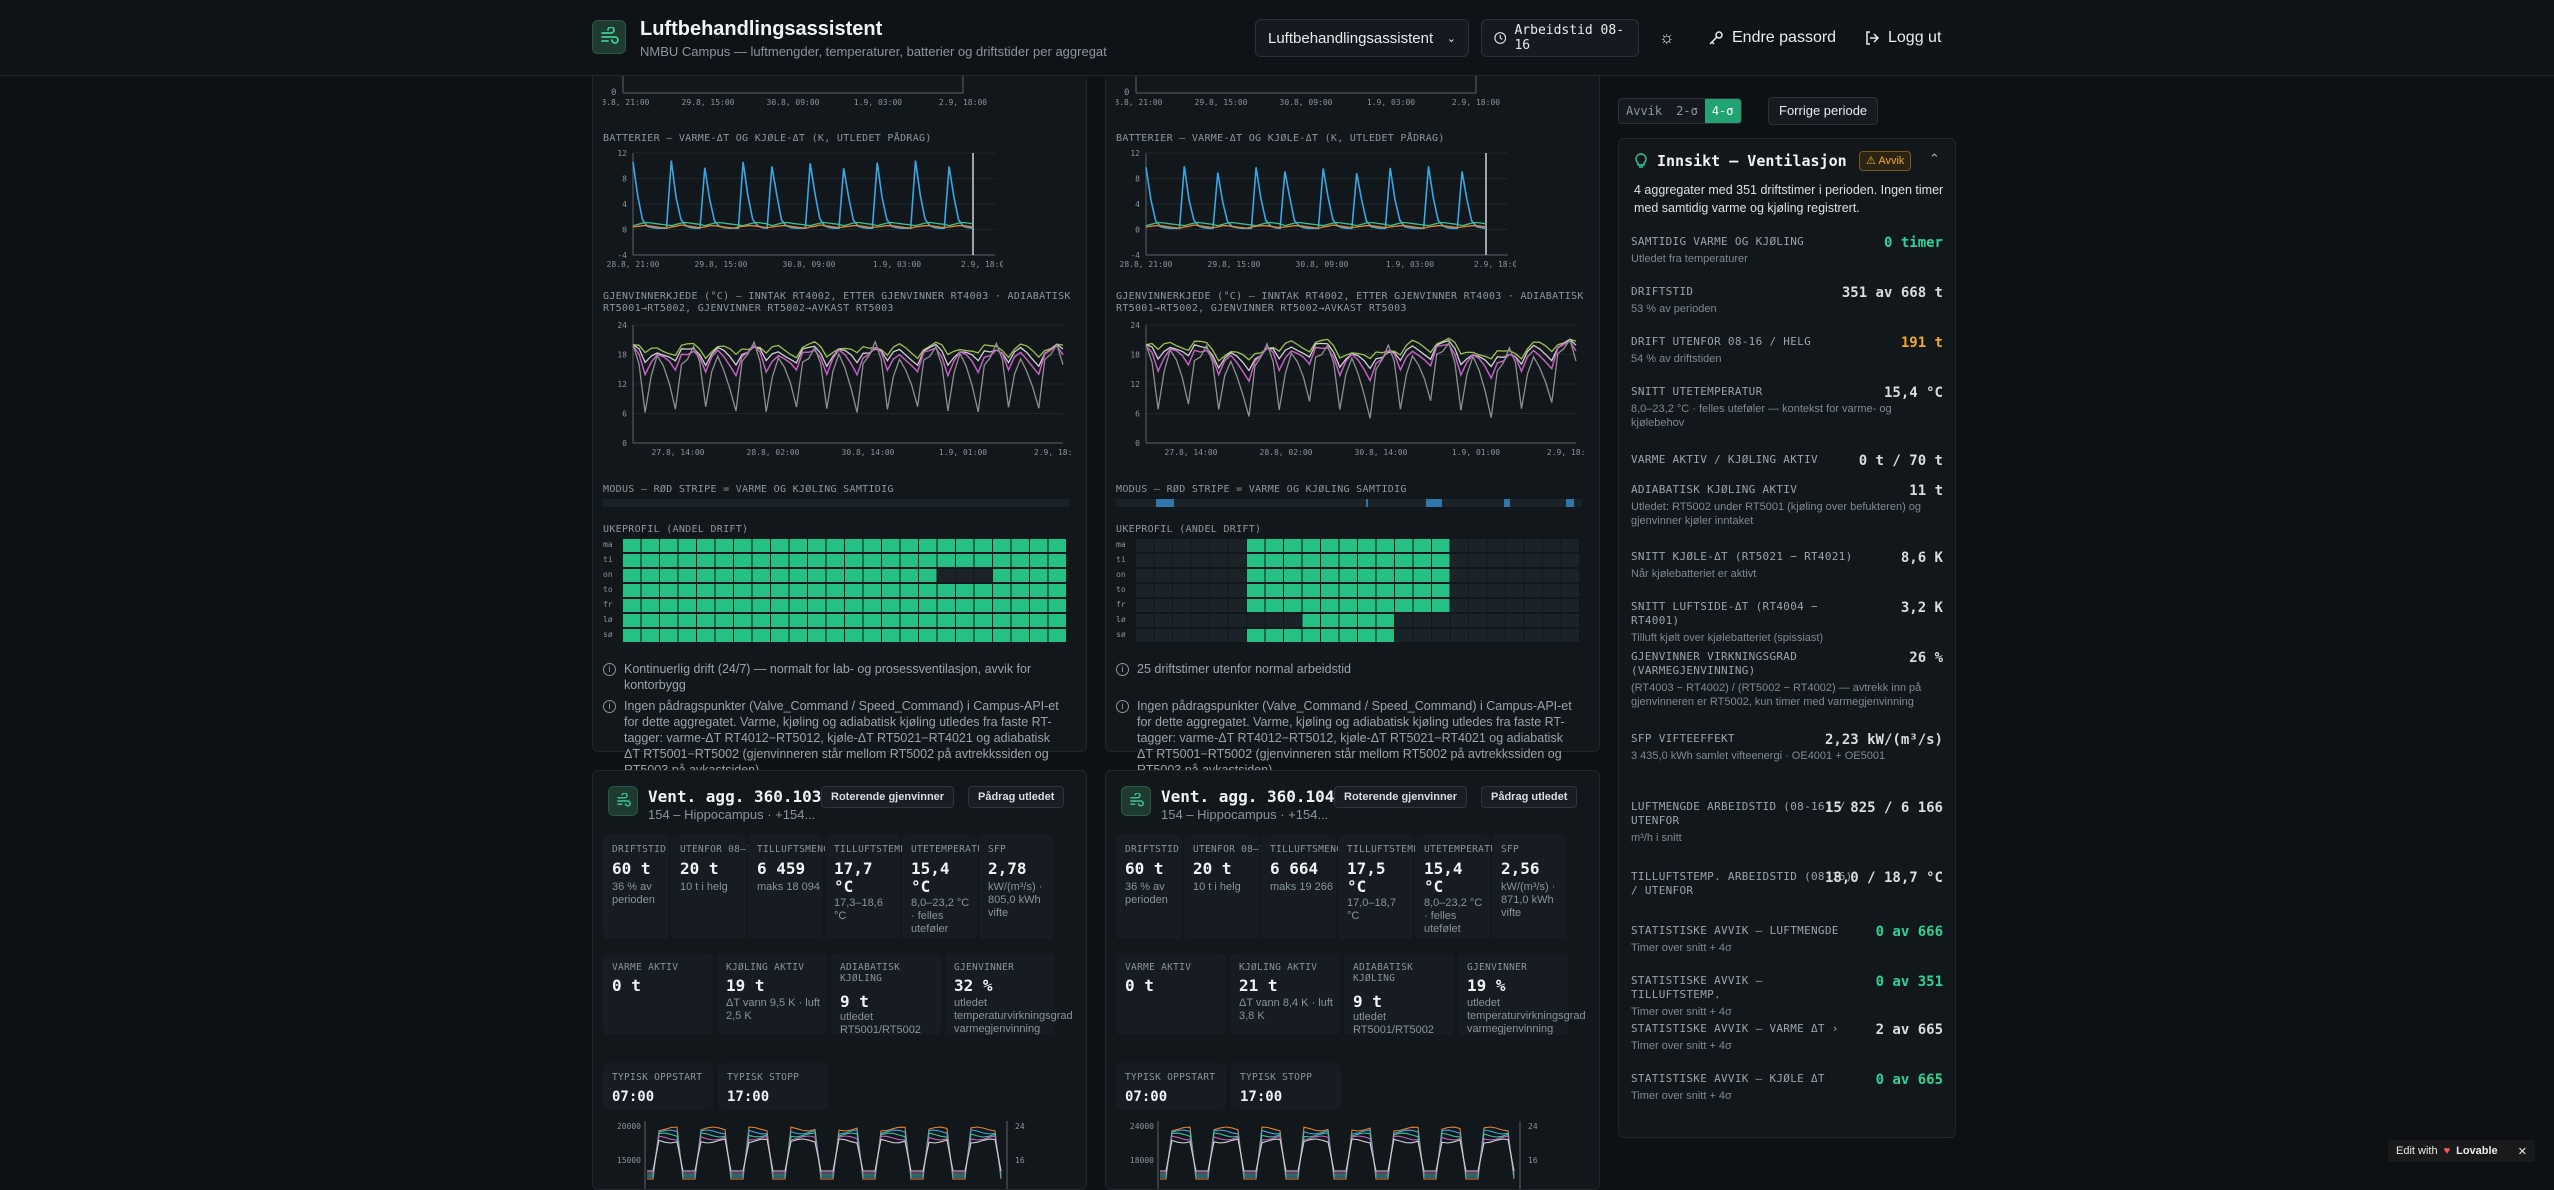 Image resolution: width=2554 pixels, height=1190 pixels. I want to click on insight-row-label: SAMTIDIG VARME OG KJØLING, so click(1718, 241).